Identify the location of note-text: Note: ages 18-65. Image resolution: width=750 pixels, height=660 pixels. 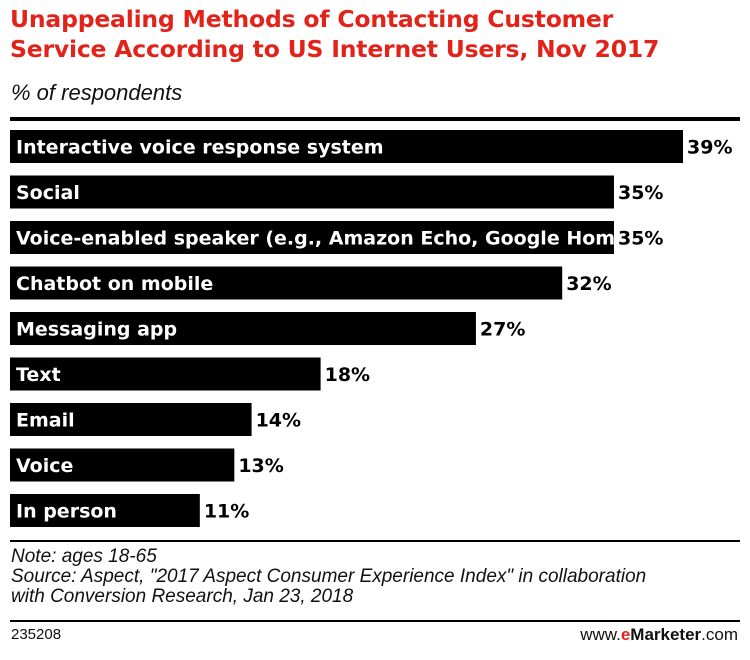
(84, 556).